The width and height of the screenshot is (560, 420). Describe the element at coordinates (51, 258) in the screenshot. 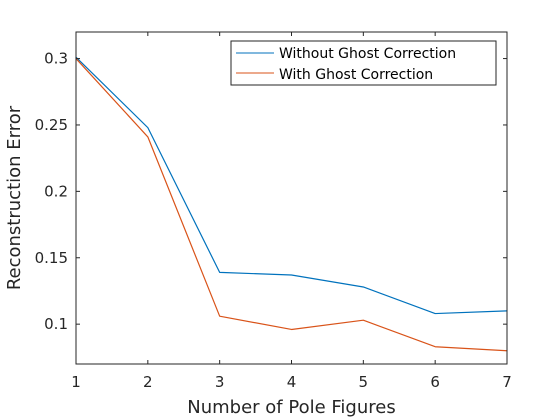

I see `y-tick-label: 0.15` at that location.